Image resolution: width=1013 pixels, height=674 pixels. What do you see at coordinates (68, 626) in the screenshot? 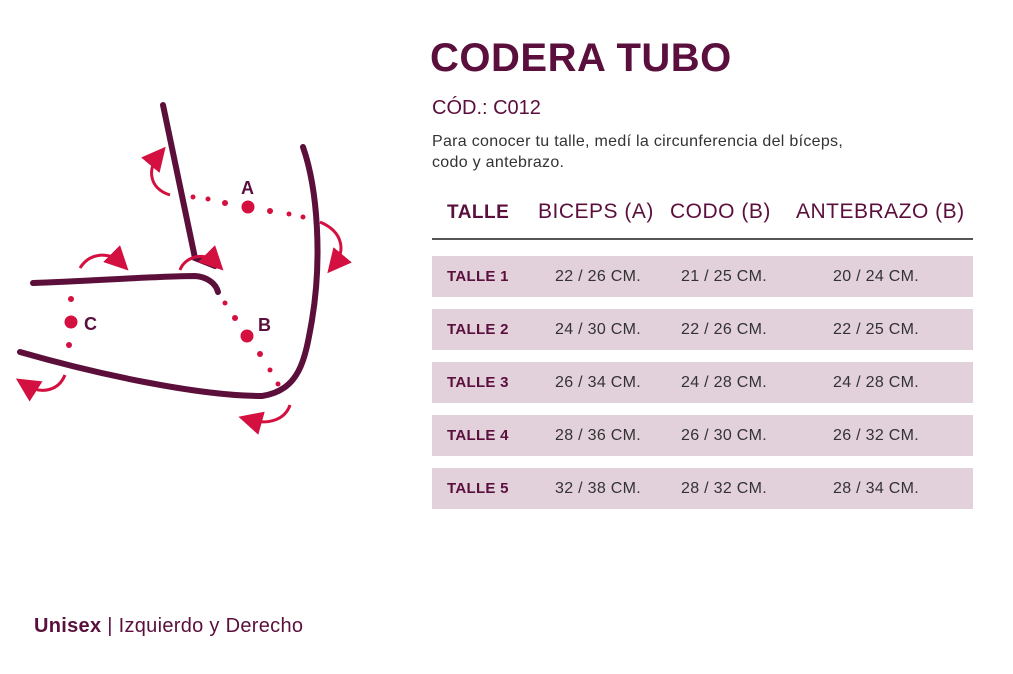
I see `footer-bold: Unisex` at bounding box center [68, 626].